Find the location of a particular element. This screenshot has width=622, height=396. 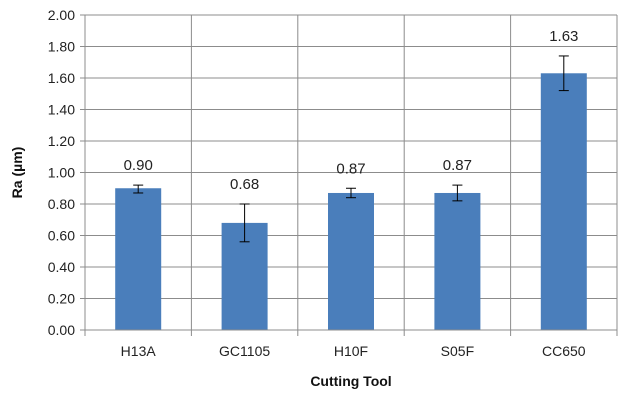

x-tick-label: CC650 is located at coordinates (564, 351).